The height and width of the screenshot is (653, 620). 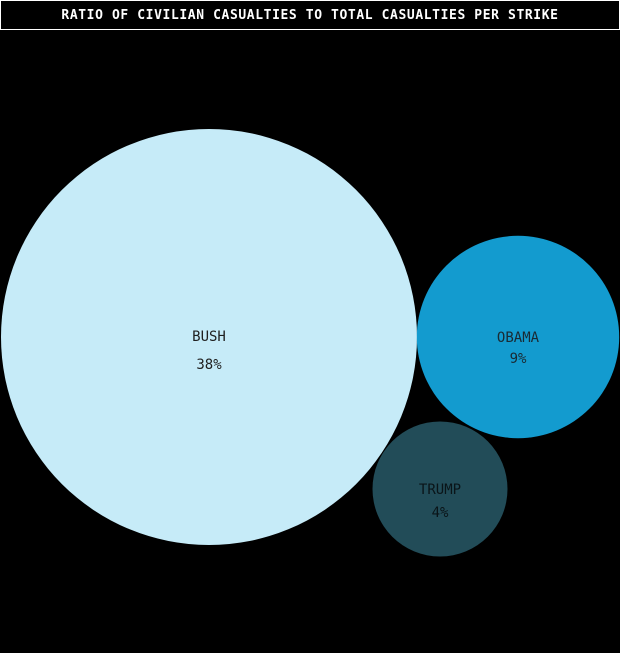 I want to click on bubble-label-trump: TRUMP, so click(x=440, y=490).